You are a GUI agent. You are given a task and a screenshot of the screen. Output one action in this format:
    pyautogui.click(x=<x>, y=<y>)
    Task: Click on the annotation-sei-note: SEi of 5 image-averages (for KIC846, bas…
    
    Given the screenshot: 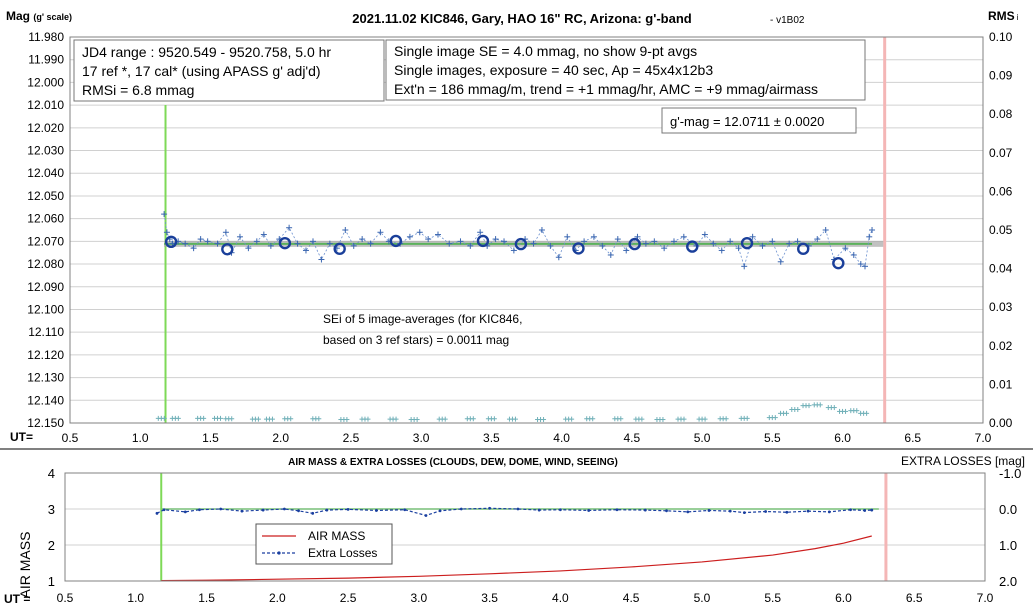 What is the action you would take?
    pyautogui.click(x=422, y=329)
    